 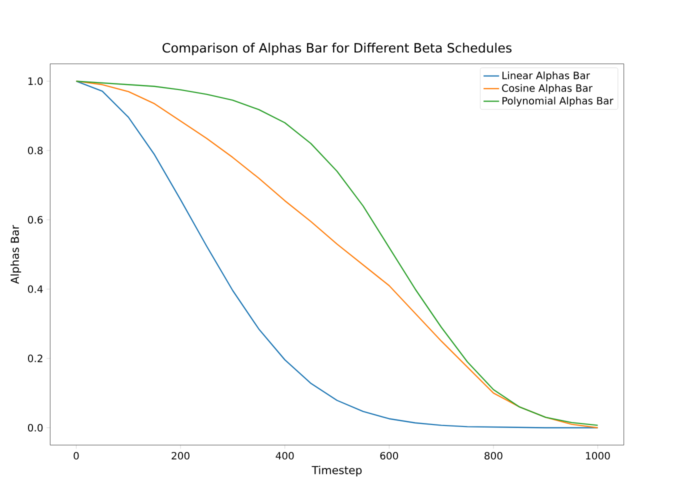 I want to click on y-axis-title: Alphas Bar, so click(x=16, y=254).